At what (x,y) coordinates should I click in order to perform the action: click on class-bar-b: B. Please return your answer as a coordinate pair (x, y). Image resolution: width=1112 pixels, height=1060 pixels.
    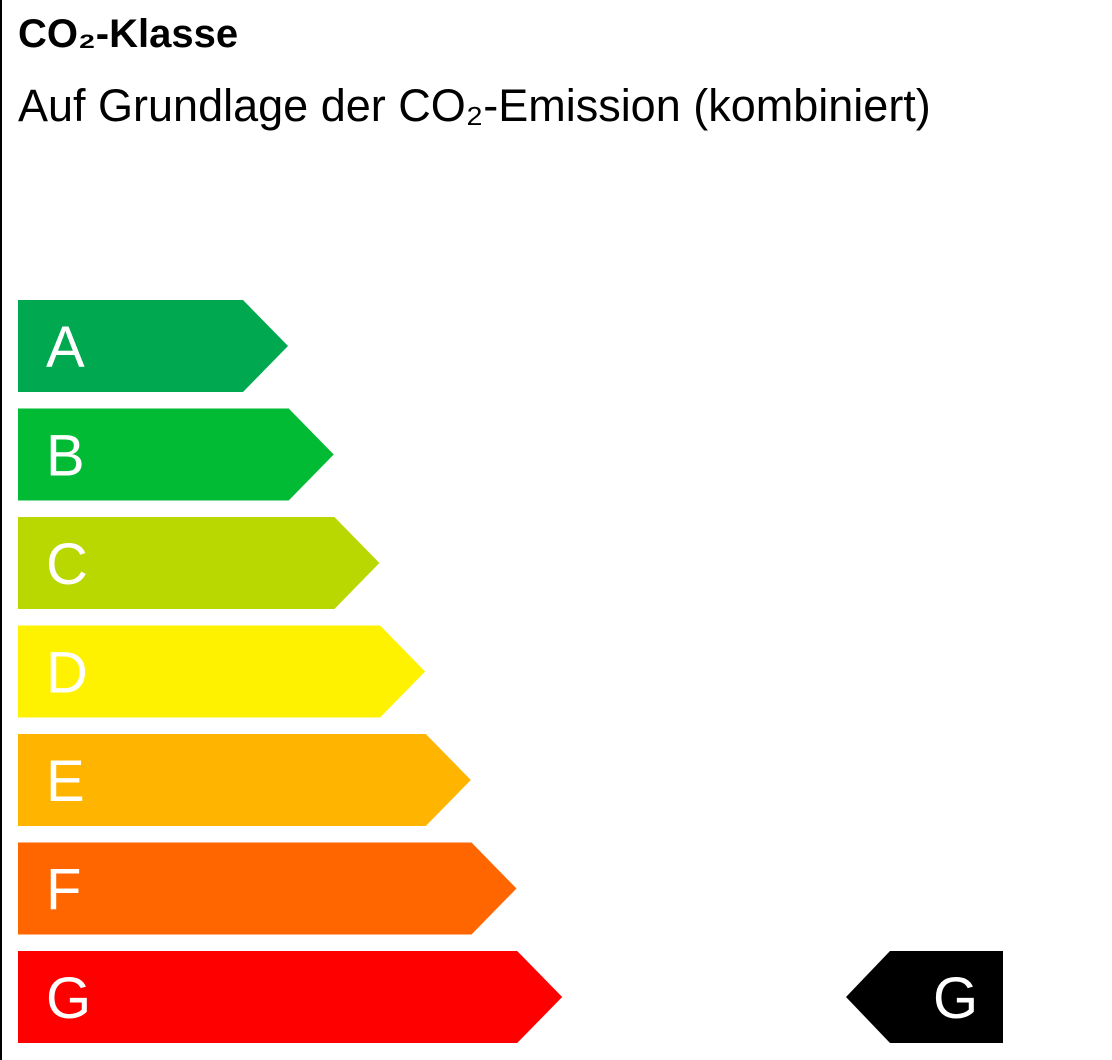
    Looking at the image, I should click on (176, 454).